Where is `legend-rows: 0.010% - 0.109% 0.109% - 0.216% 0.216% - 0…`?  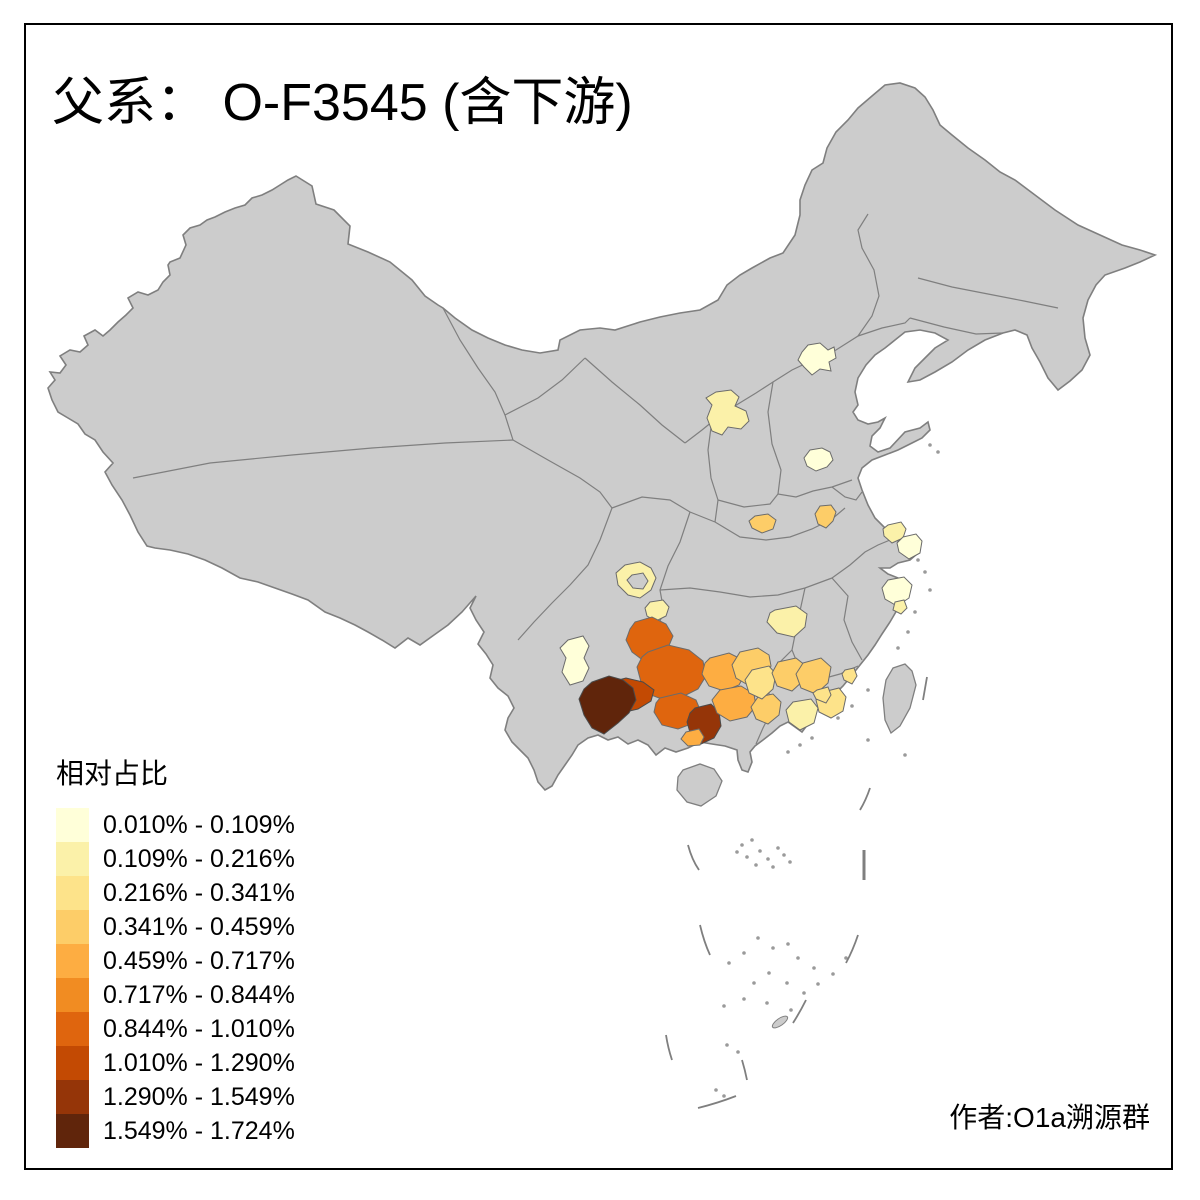 legend-rows: 0.010% - 0.109% 0.109% - 0.216% 0.216% - 0… is located at coordinates (175, 978).